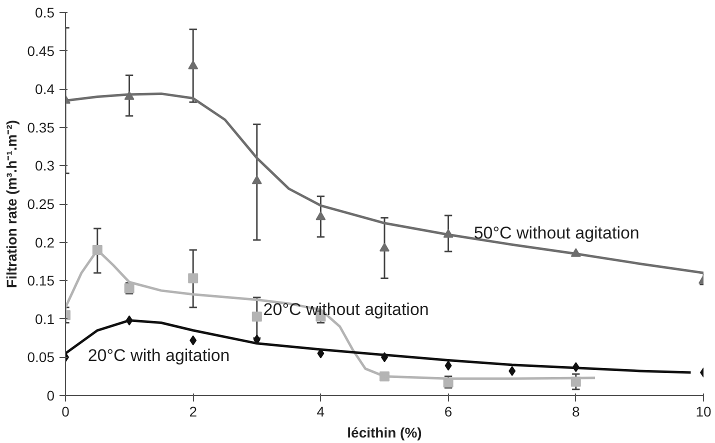  What do you see at coordinates (66, 412) in the screenshot?
I see `x-tick-label: 0` at bounding box center [66, 412].